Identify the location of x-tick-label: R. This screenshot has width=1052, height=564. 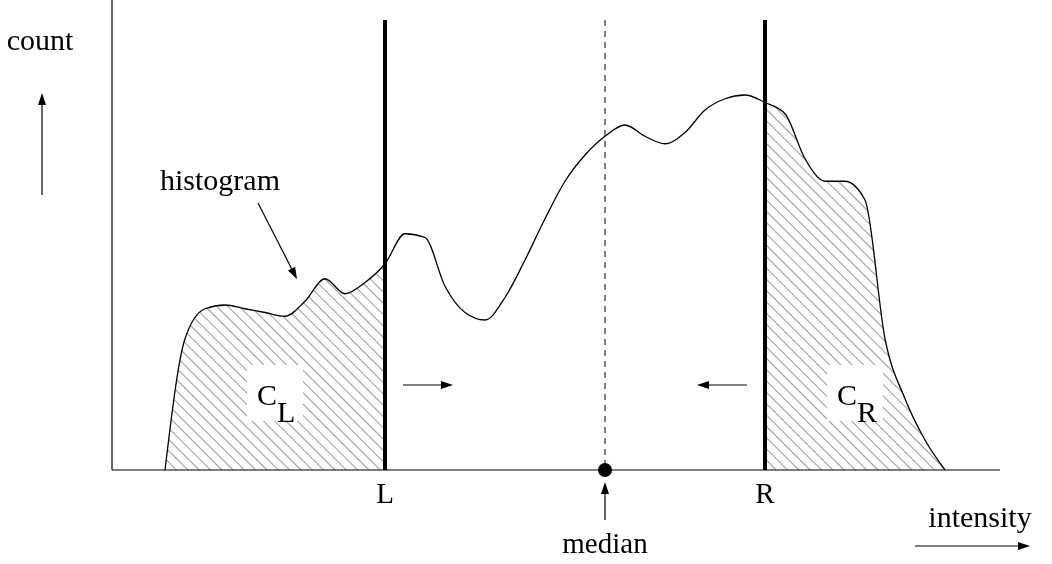
(765, 493).